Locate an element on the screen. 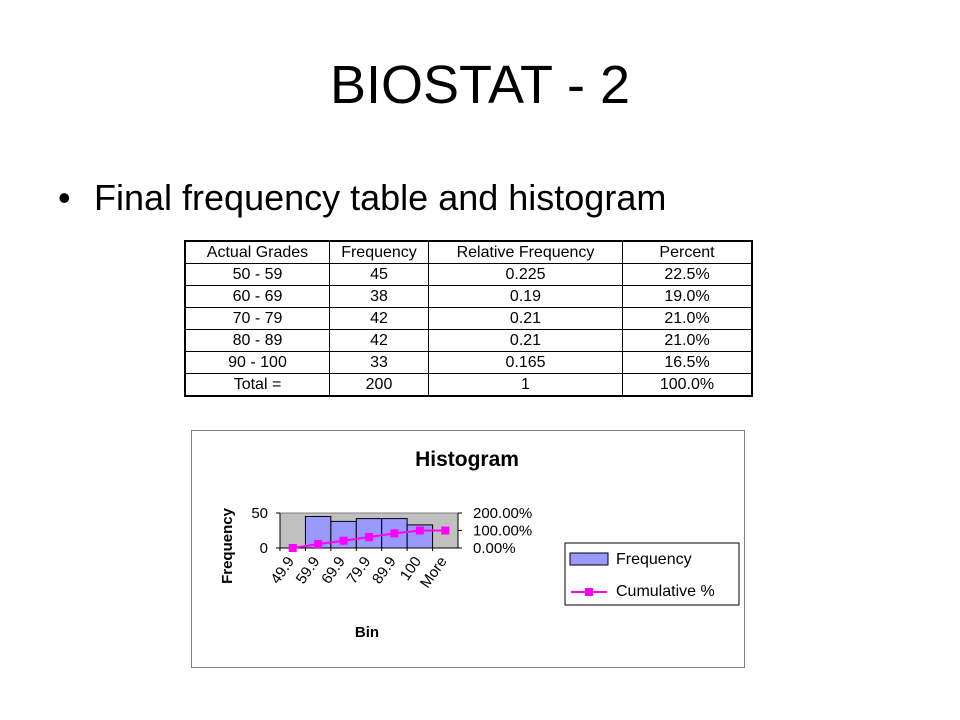  legend: Frequency Cumulative % is located at coordinates (652, 574).